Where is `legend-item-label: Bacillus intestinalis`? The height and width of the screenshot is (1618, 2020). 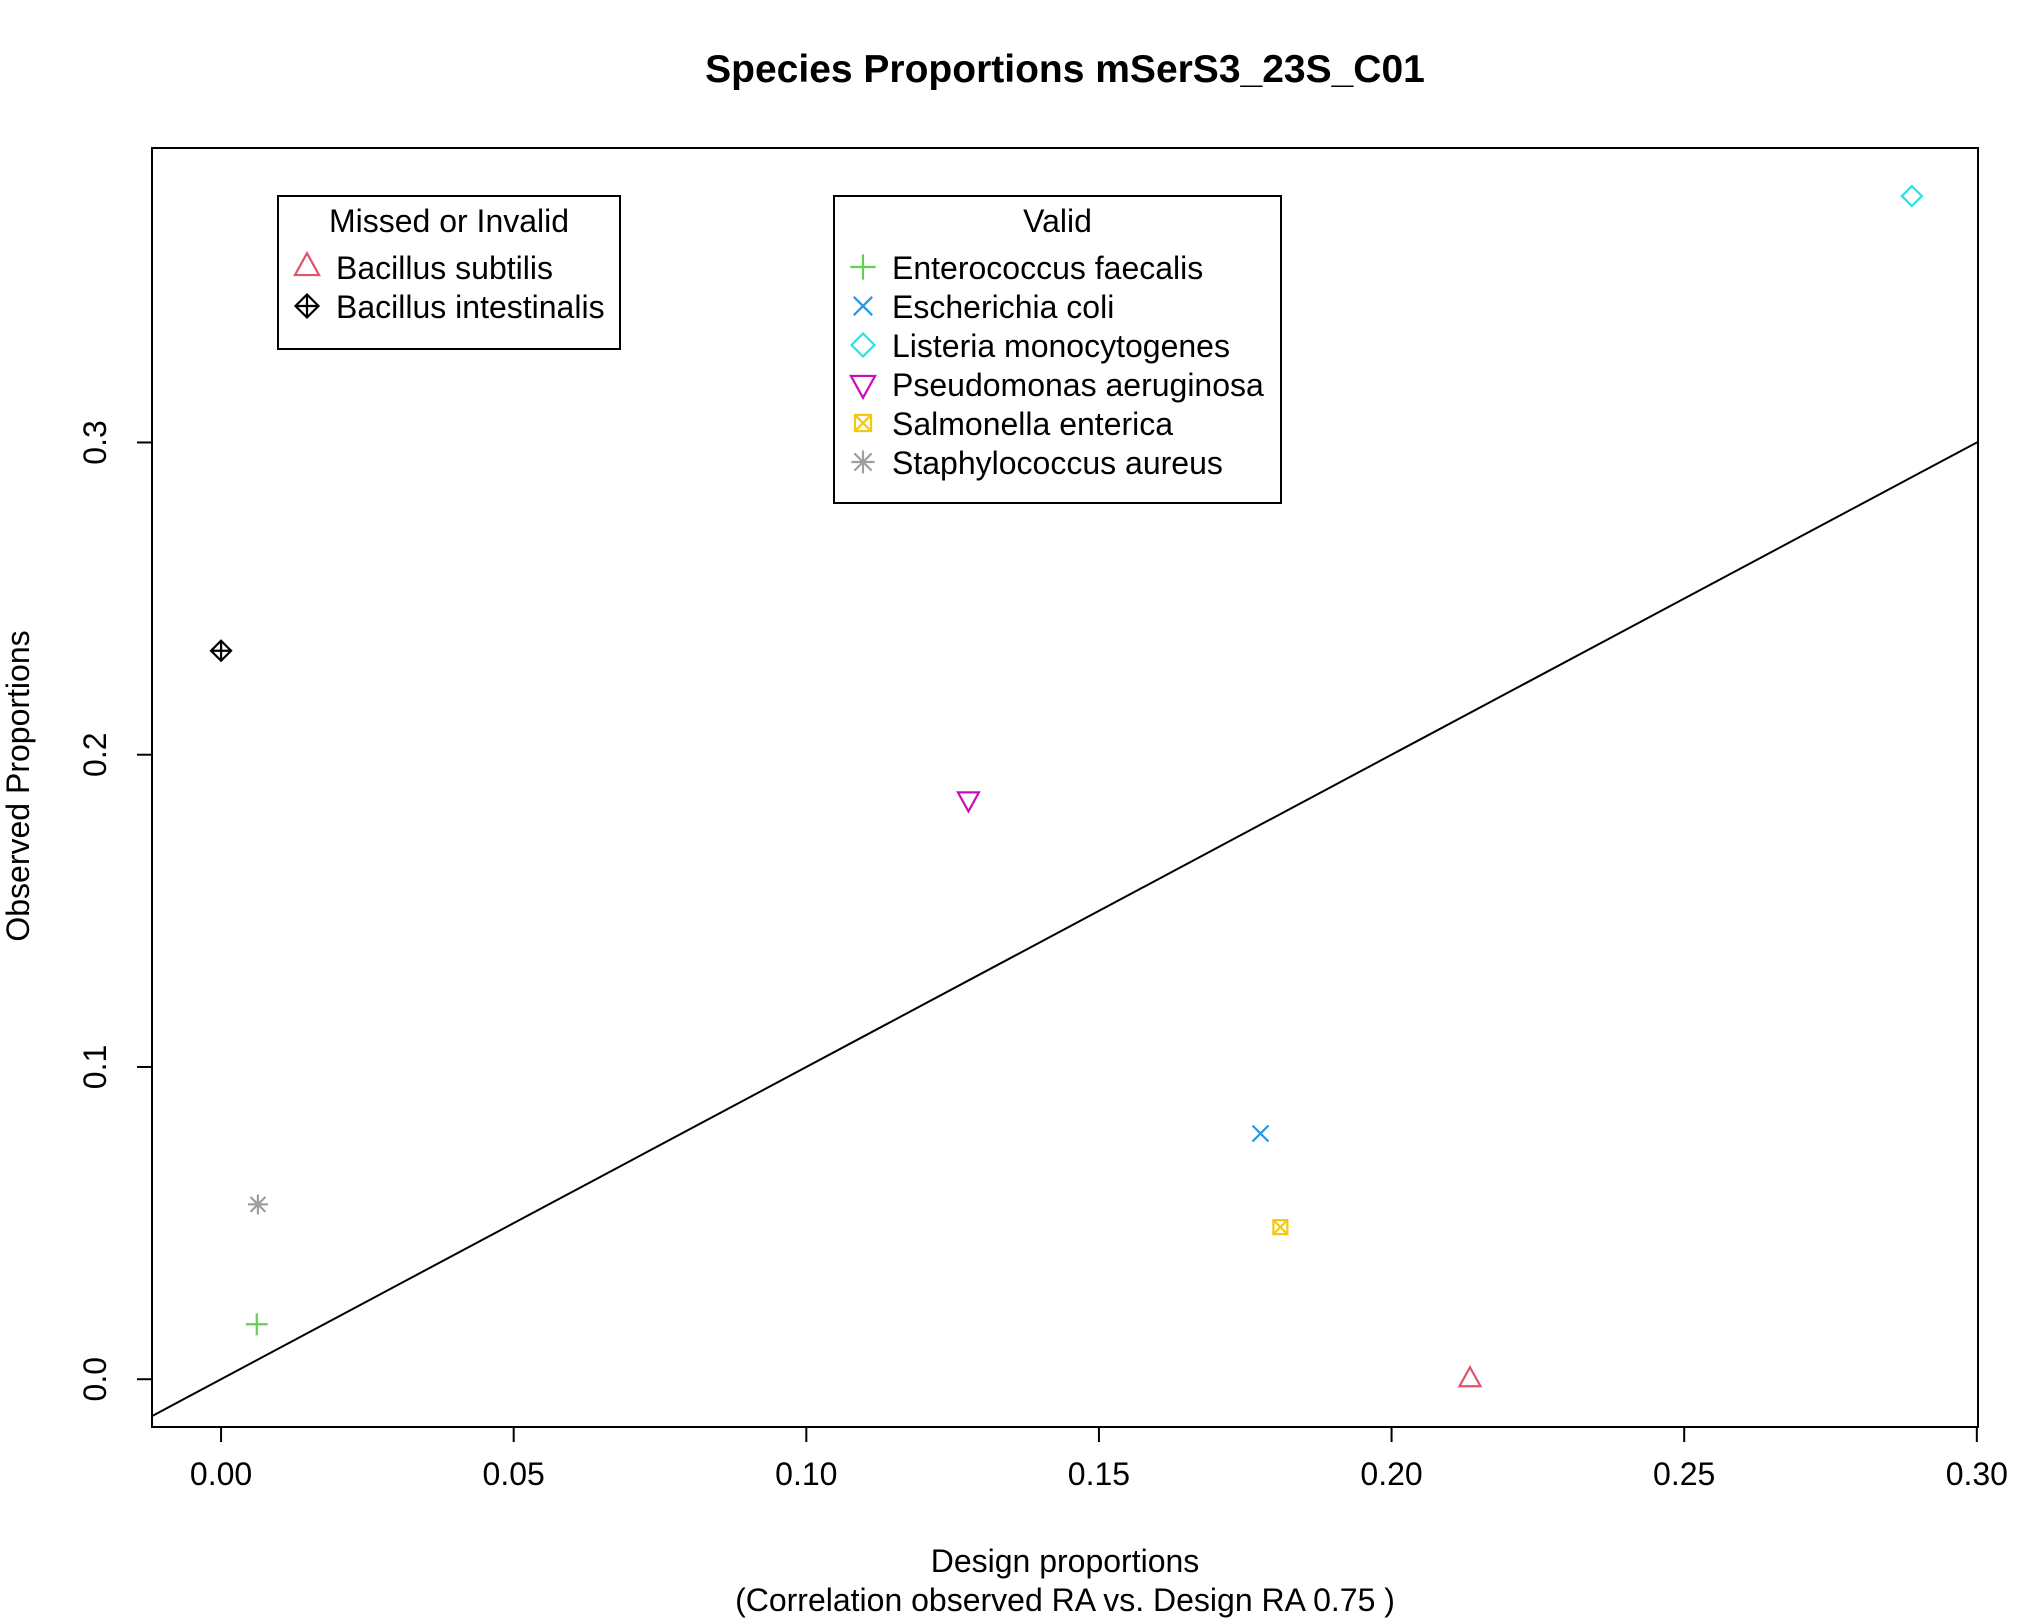 legend-item-label: Bacillus intestinalis is located at coordinates (470, 307).